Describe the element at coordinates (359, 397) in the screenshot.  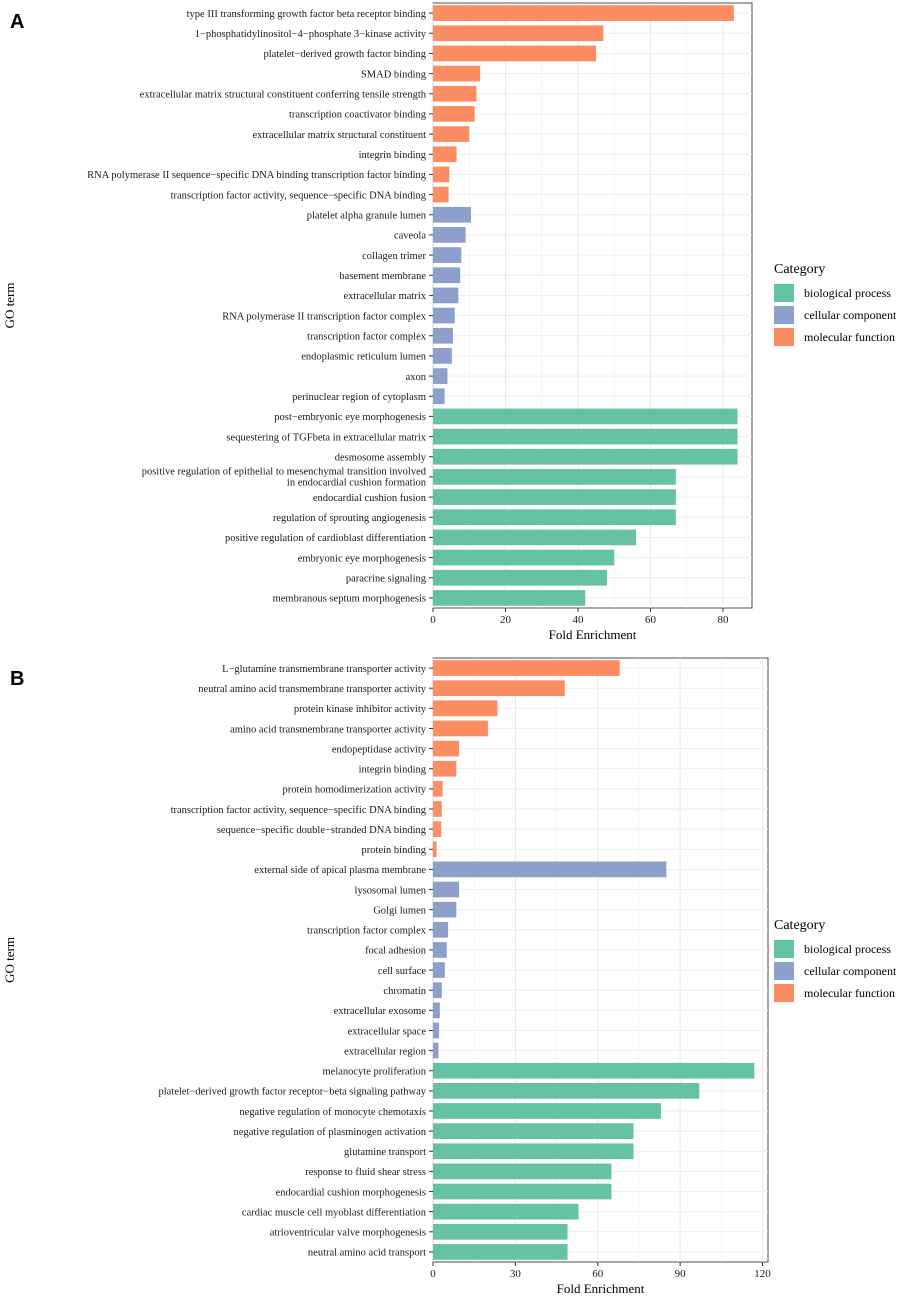
I see `y-tick-label: perinuclear region of cytoplasm` at that location.